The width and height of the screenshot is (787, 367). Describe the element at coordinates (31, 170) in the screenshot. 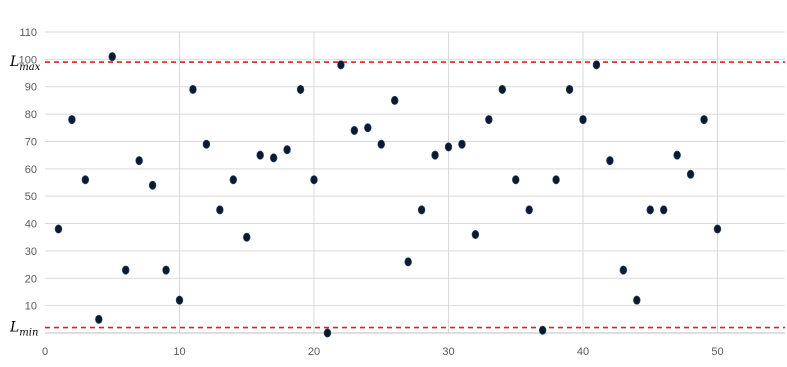

I see `y-tick-label: 60` at that location.